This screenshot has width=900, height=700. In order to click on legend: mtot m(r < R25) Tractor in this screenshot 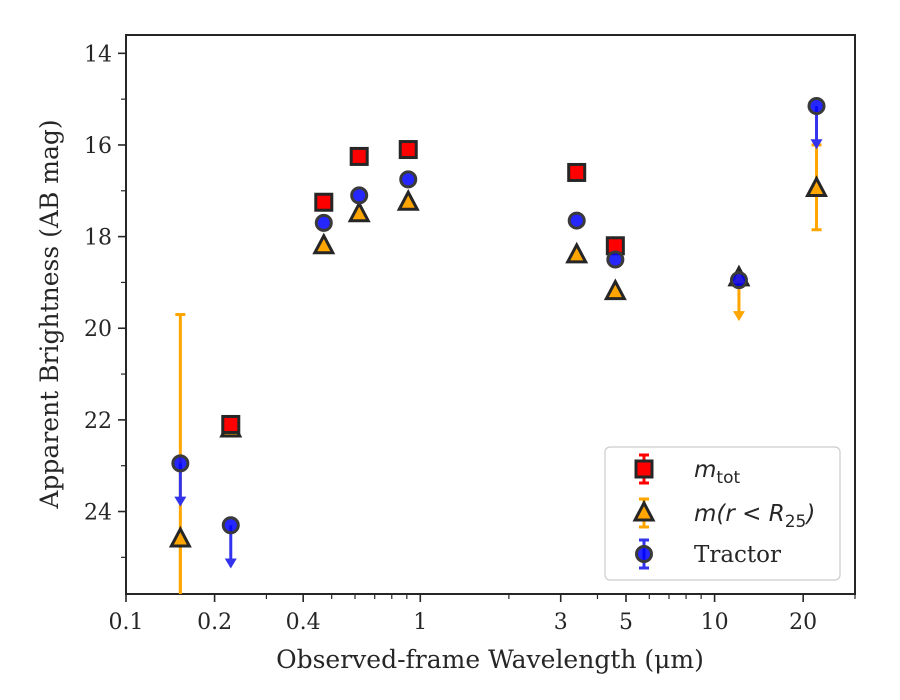, I will do `click(722, 513)`.